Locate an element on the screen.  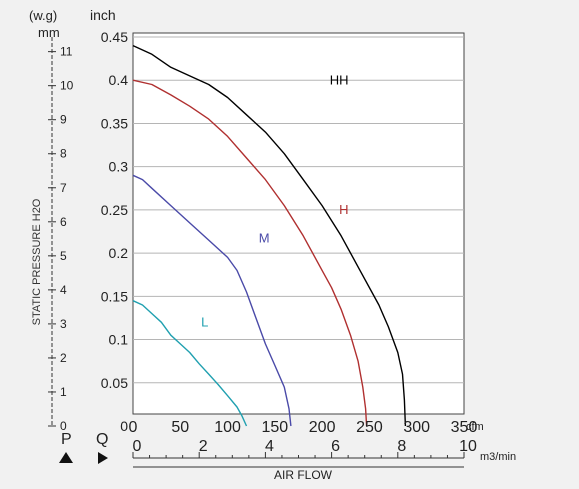
inch-tick-label: 0.1 is located at coordinates (119, 340).